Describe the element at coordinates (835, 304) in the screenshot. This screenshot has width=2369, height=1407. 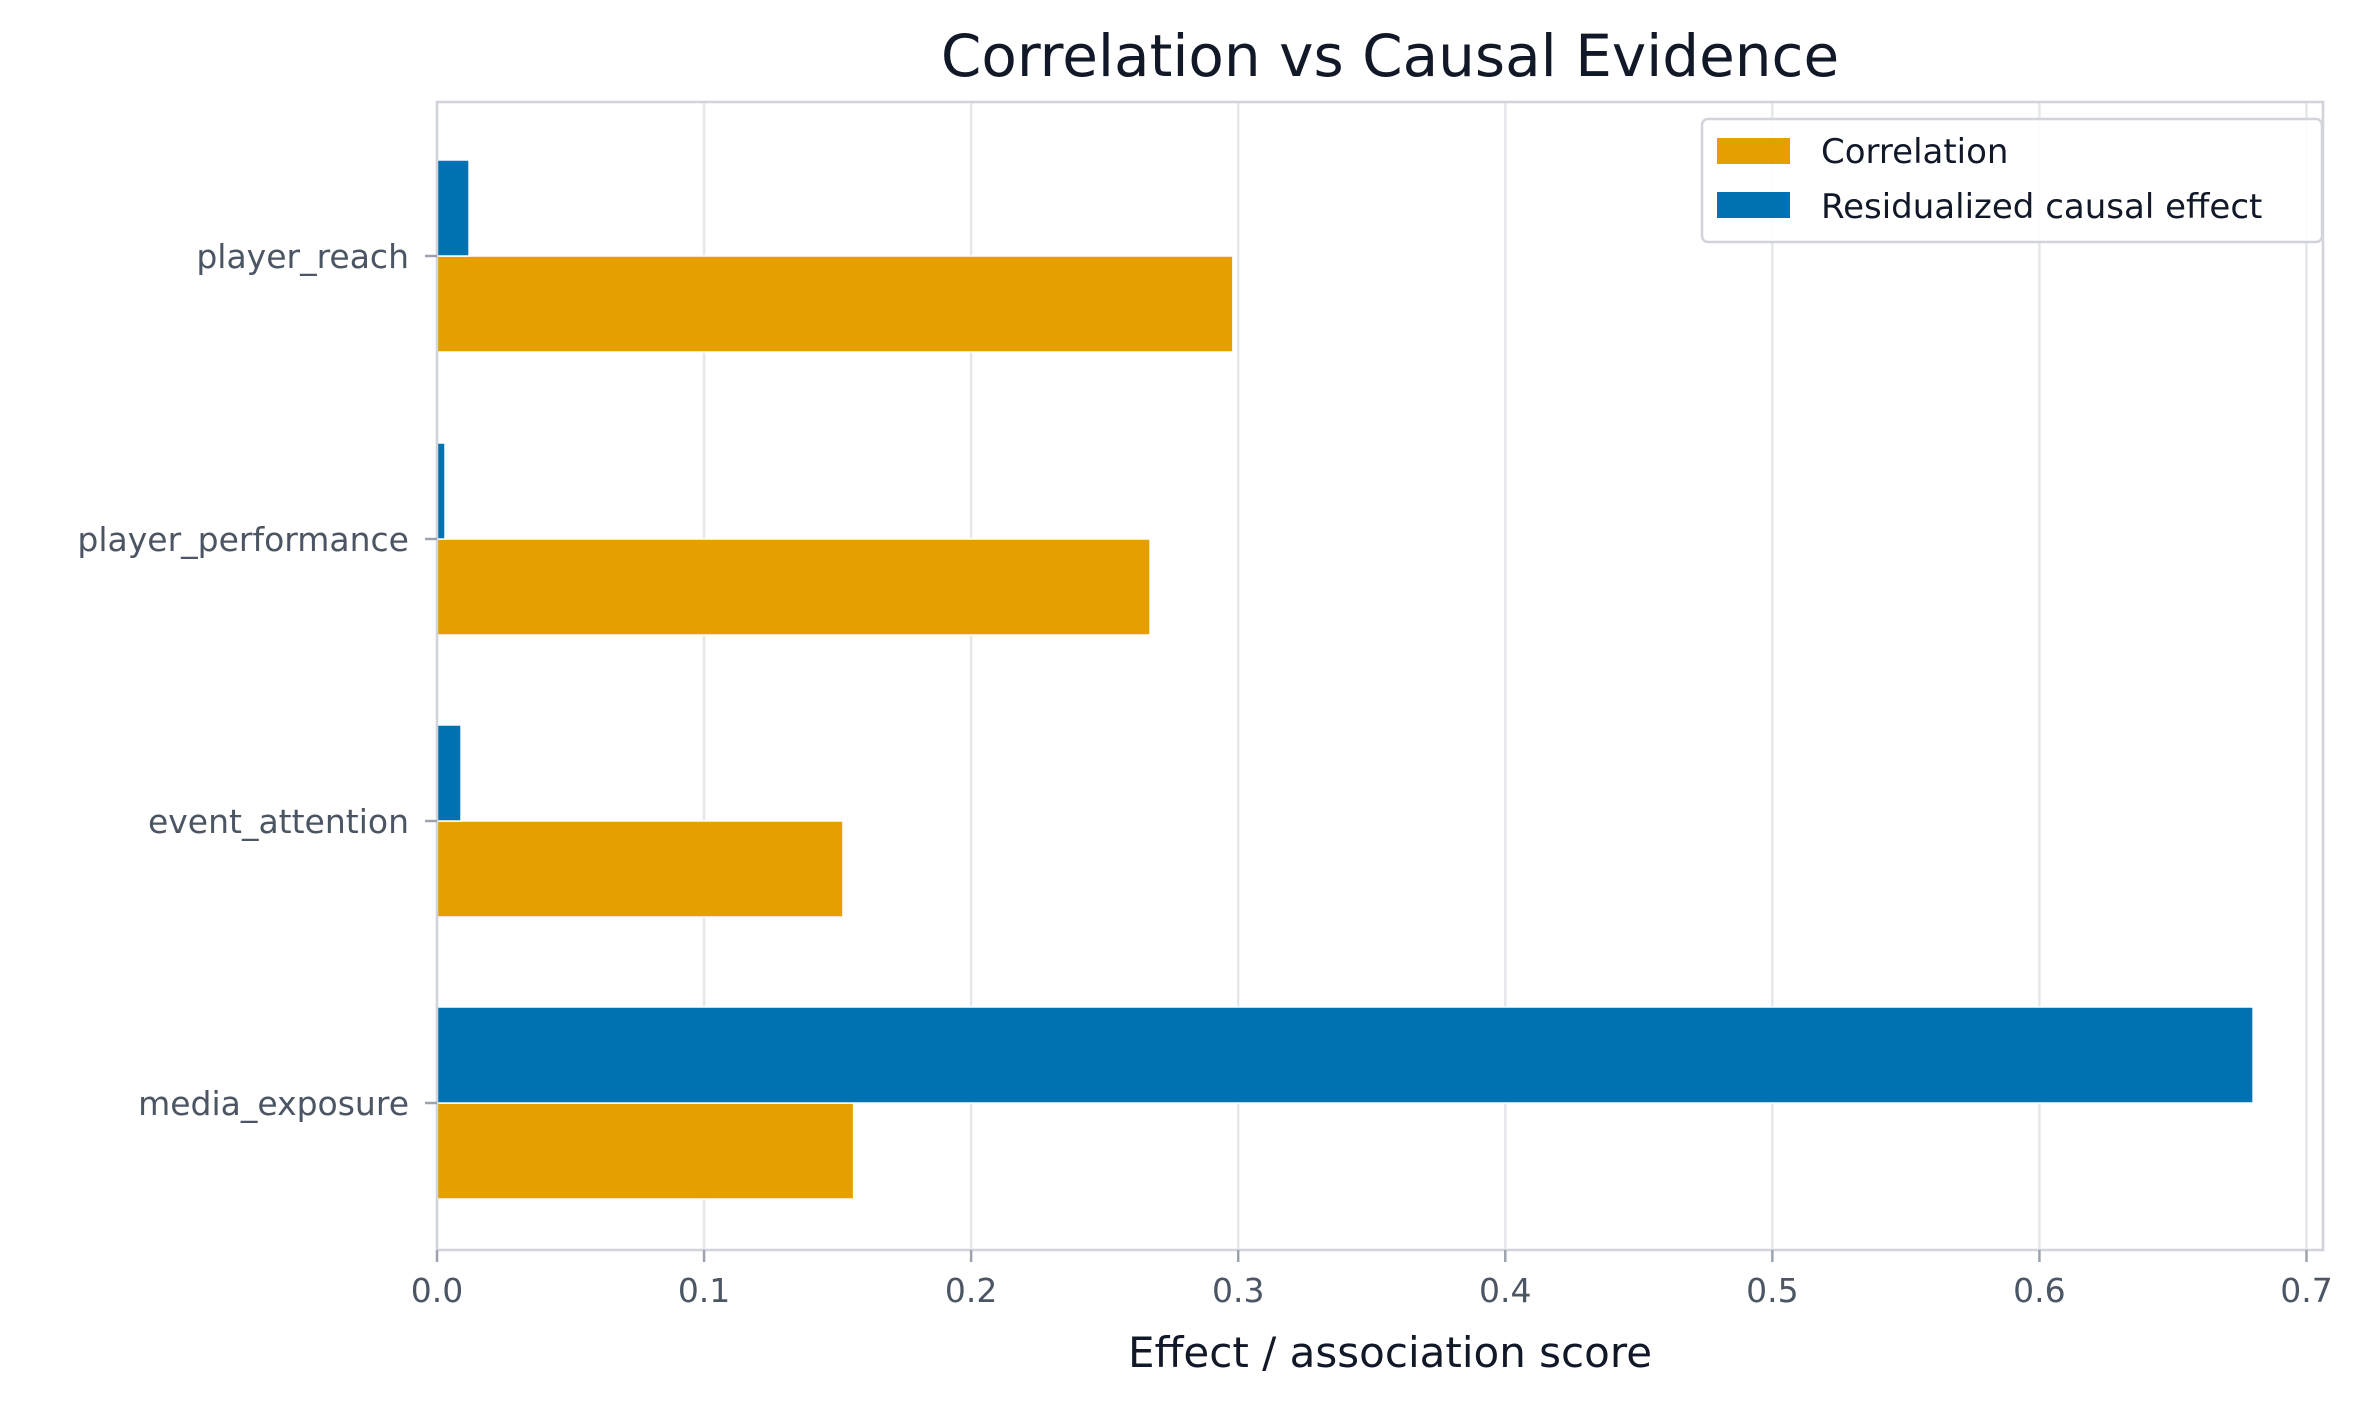
I see `bar-correlation-player-reach` at that location.